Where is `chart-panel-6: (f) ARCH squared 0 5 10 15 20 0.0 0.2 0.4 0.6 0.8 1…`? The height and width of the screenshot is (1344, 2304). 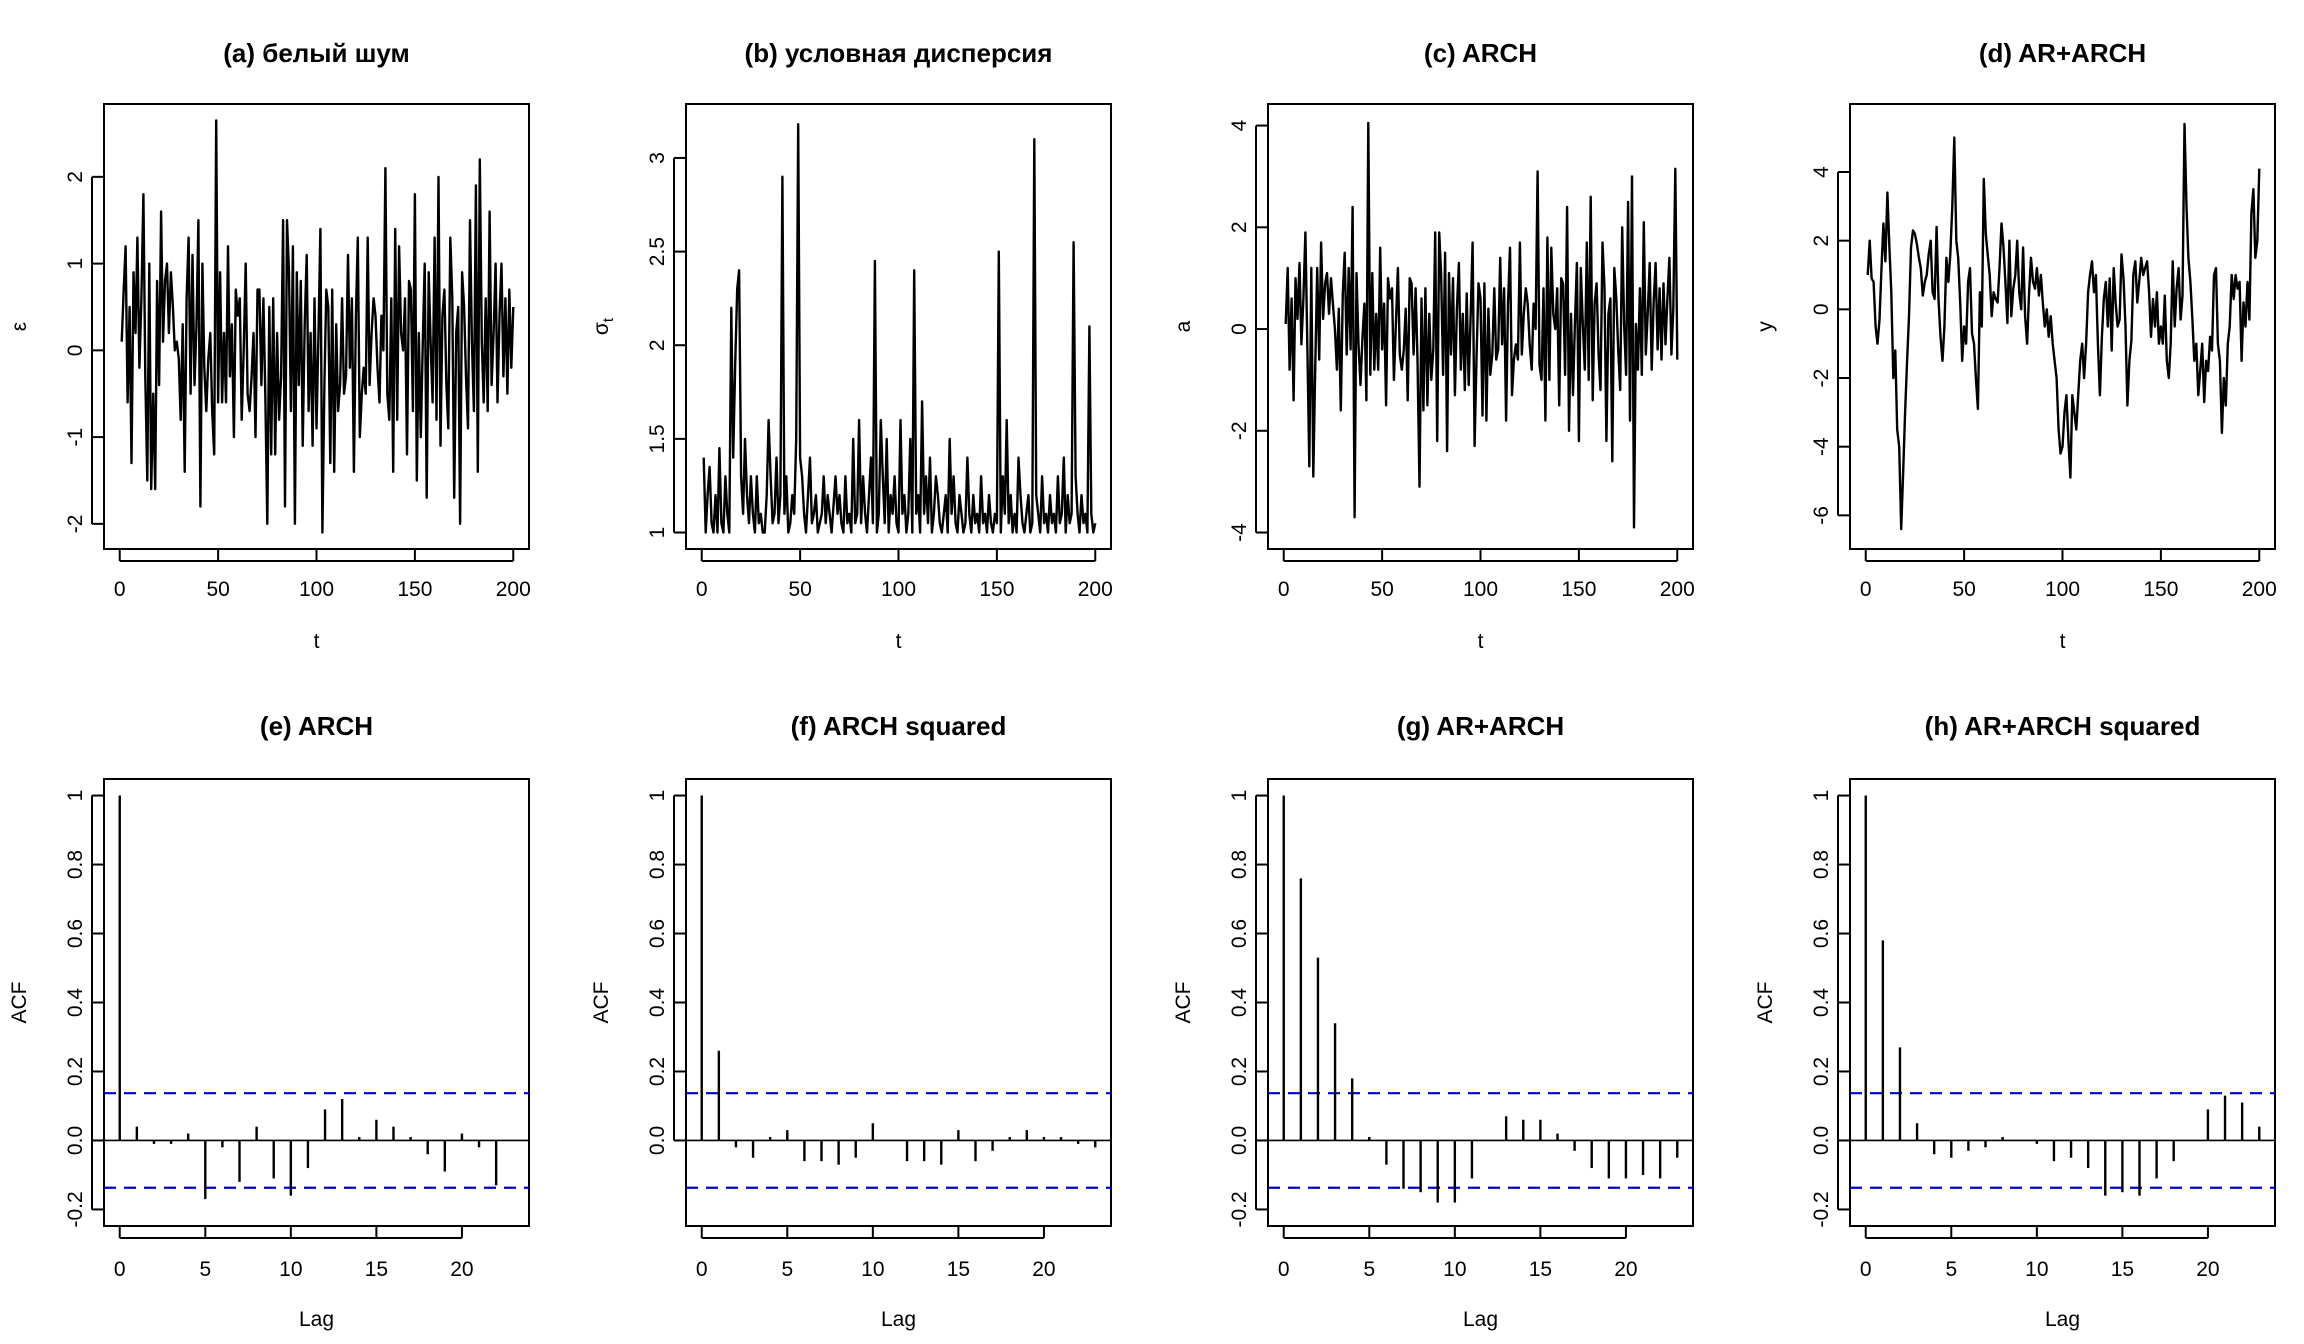 chart-panel-6: (f) ARCH squared 0 5 10 15 20 0.0 0.2 0.4 0.6 0.8 1… is located at coordinates (851, 1021).